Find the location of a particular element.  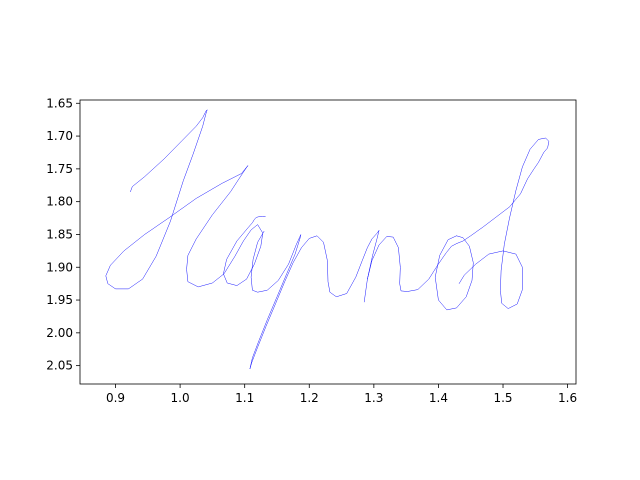

x-tick-label: 1.3 is located at coordinates (373, 398).